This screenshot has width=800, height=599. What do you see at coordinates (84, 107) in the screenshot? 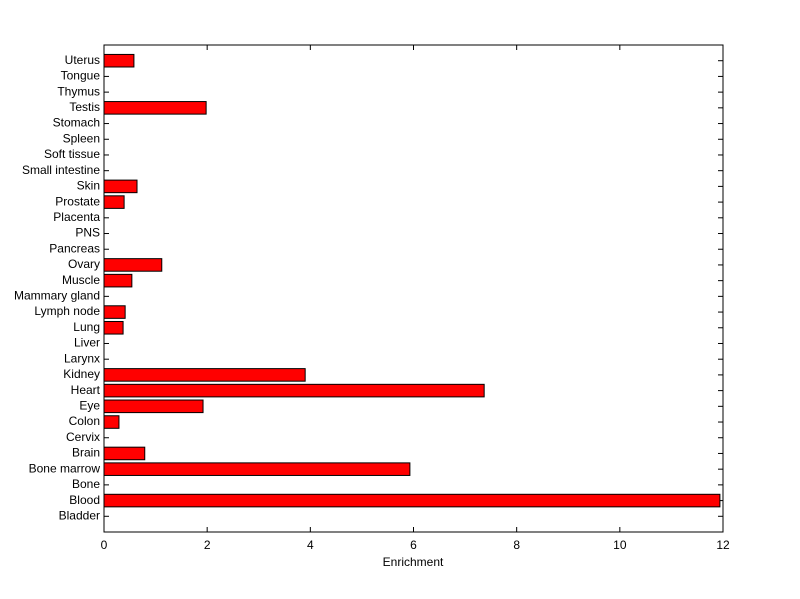
I see `y-tick-label: Testis` at bounding box center [84, 107].